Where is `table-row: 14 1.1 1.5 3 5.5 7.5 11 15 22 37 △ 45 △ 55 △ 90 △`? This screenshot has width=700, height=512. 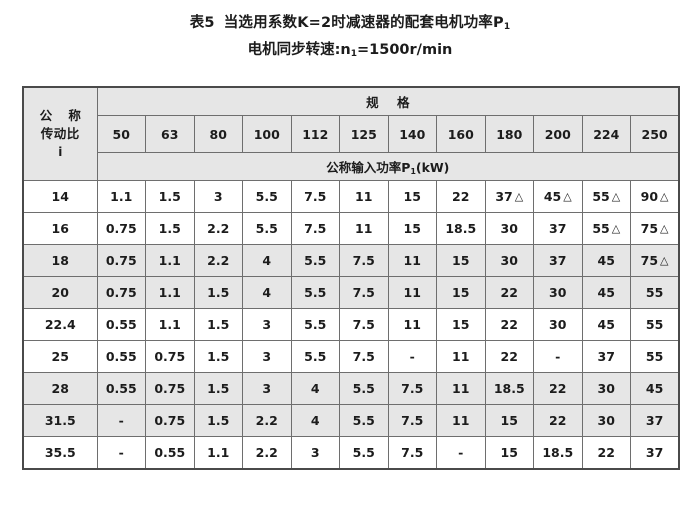 table-row: 14 1.1 1.5 3 5.5 7.5 11 15 22 37 △ 45 △ 55 △ 90 △ is located at coordinates (351, 196).